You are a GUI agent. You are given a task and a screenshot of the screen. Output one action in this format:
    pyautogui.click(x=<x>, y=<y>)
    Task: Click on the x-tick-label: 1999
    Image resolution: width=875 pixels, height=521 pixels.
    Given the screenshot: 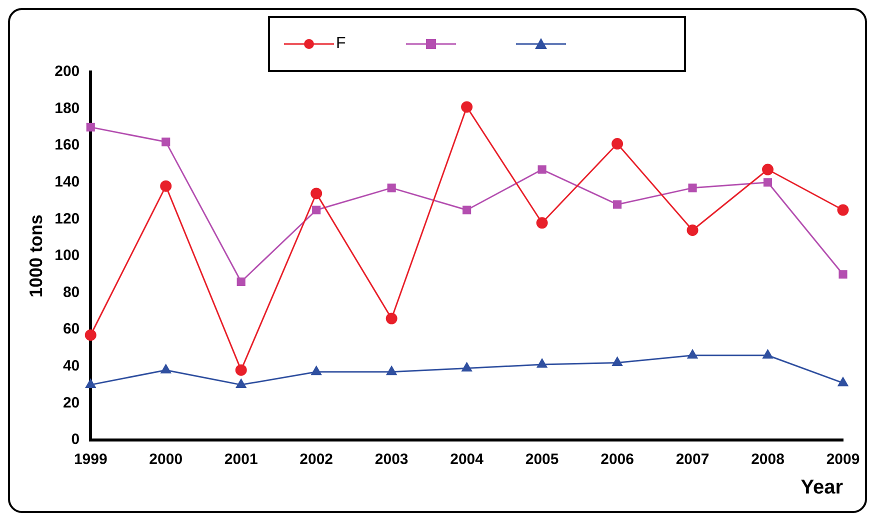 What is the action you would take?
    pyautogui.click(x=91, y=459)
    